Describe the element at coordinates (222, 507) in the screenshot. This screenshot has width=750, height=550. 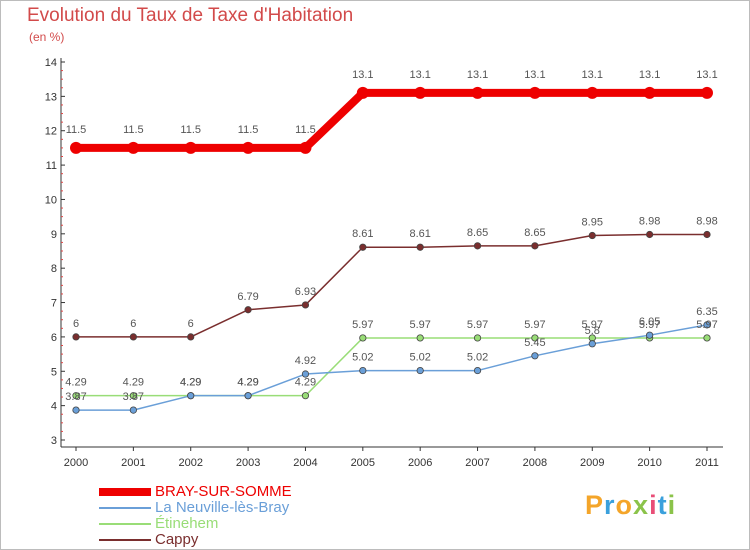
I see `legend-label: La Neuville-lès-Bray` at that location.